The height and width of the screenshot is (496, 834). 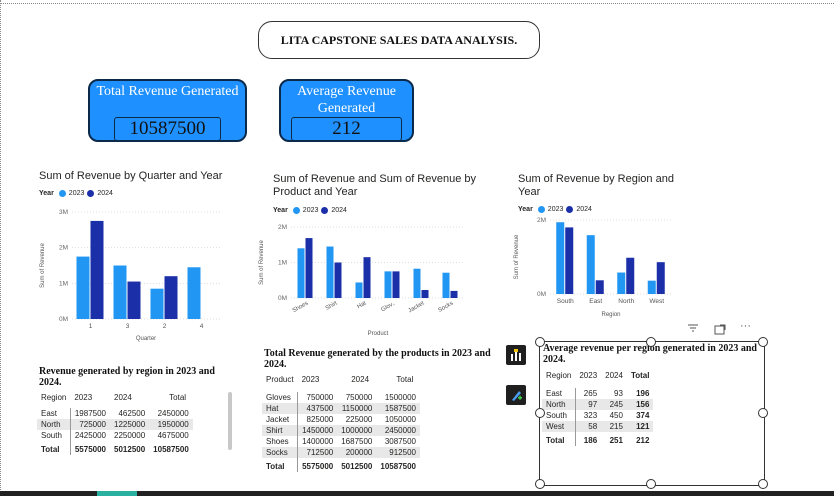 I want to click on table-row: East 1987500 462500 2450000, so click(x=115, y=413).